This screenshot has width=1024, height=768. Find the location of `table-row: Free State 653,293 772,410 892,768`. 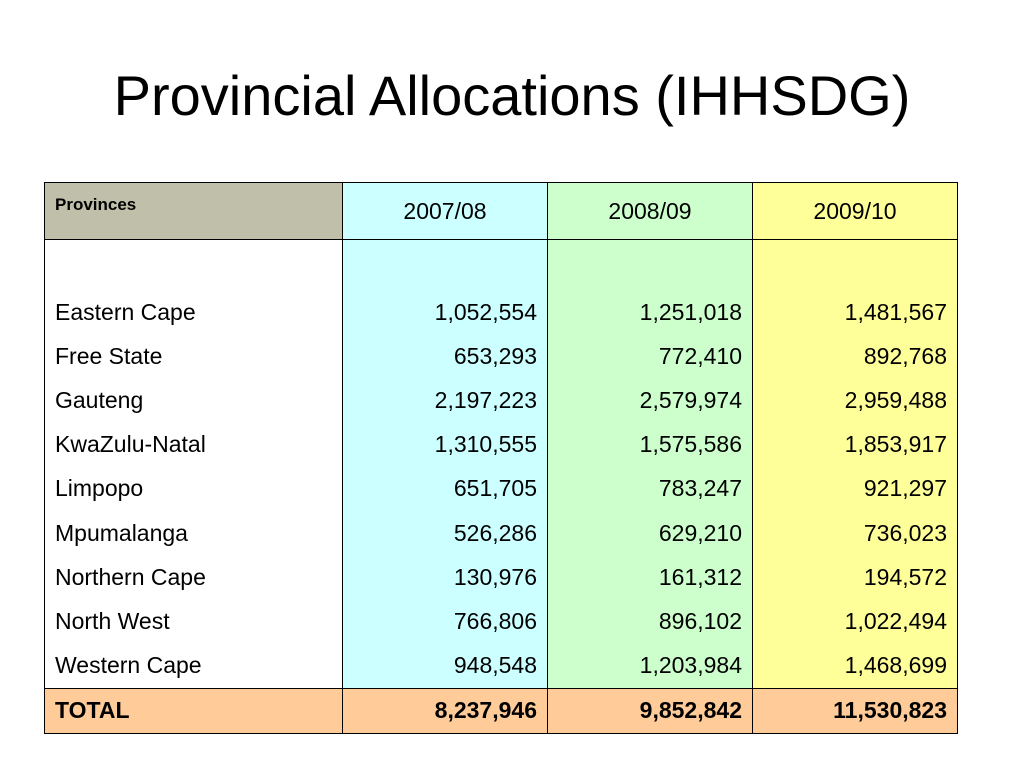

table-row: Free State 653,293 772,410 892,768 is located at coordinates (501, 356).